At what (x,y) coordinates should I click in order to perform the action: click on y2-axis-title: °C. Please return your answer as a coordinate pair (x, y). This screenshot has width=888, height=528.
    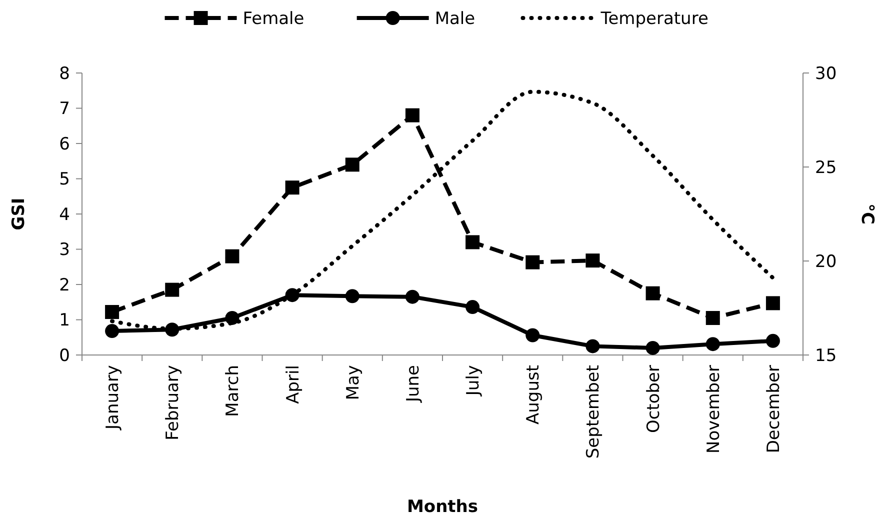
    Looking at the image, I should click on (867, 214).